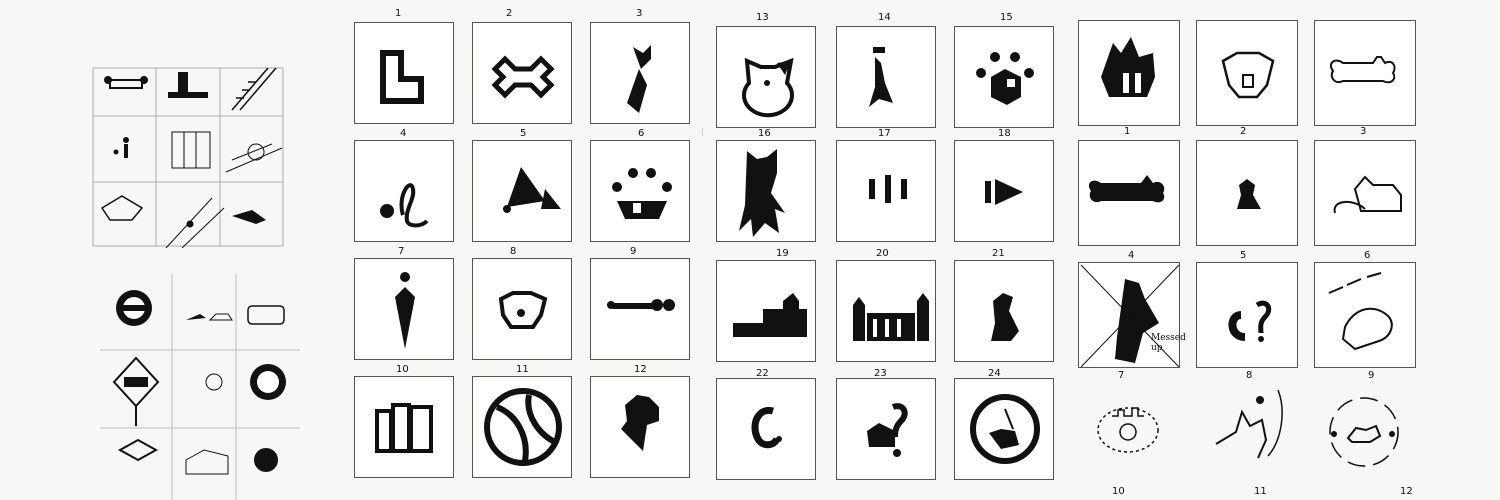 Image resolution: width=1500 pixels, height=500 pixels. I want to click on thumb-number: 15, so click(1006, 17).